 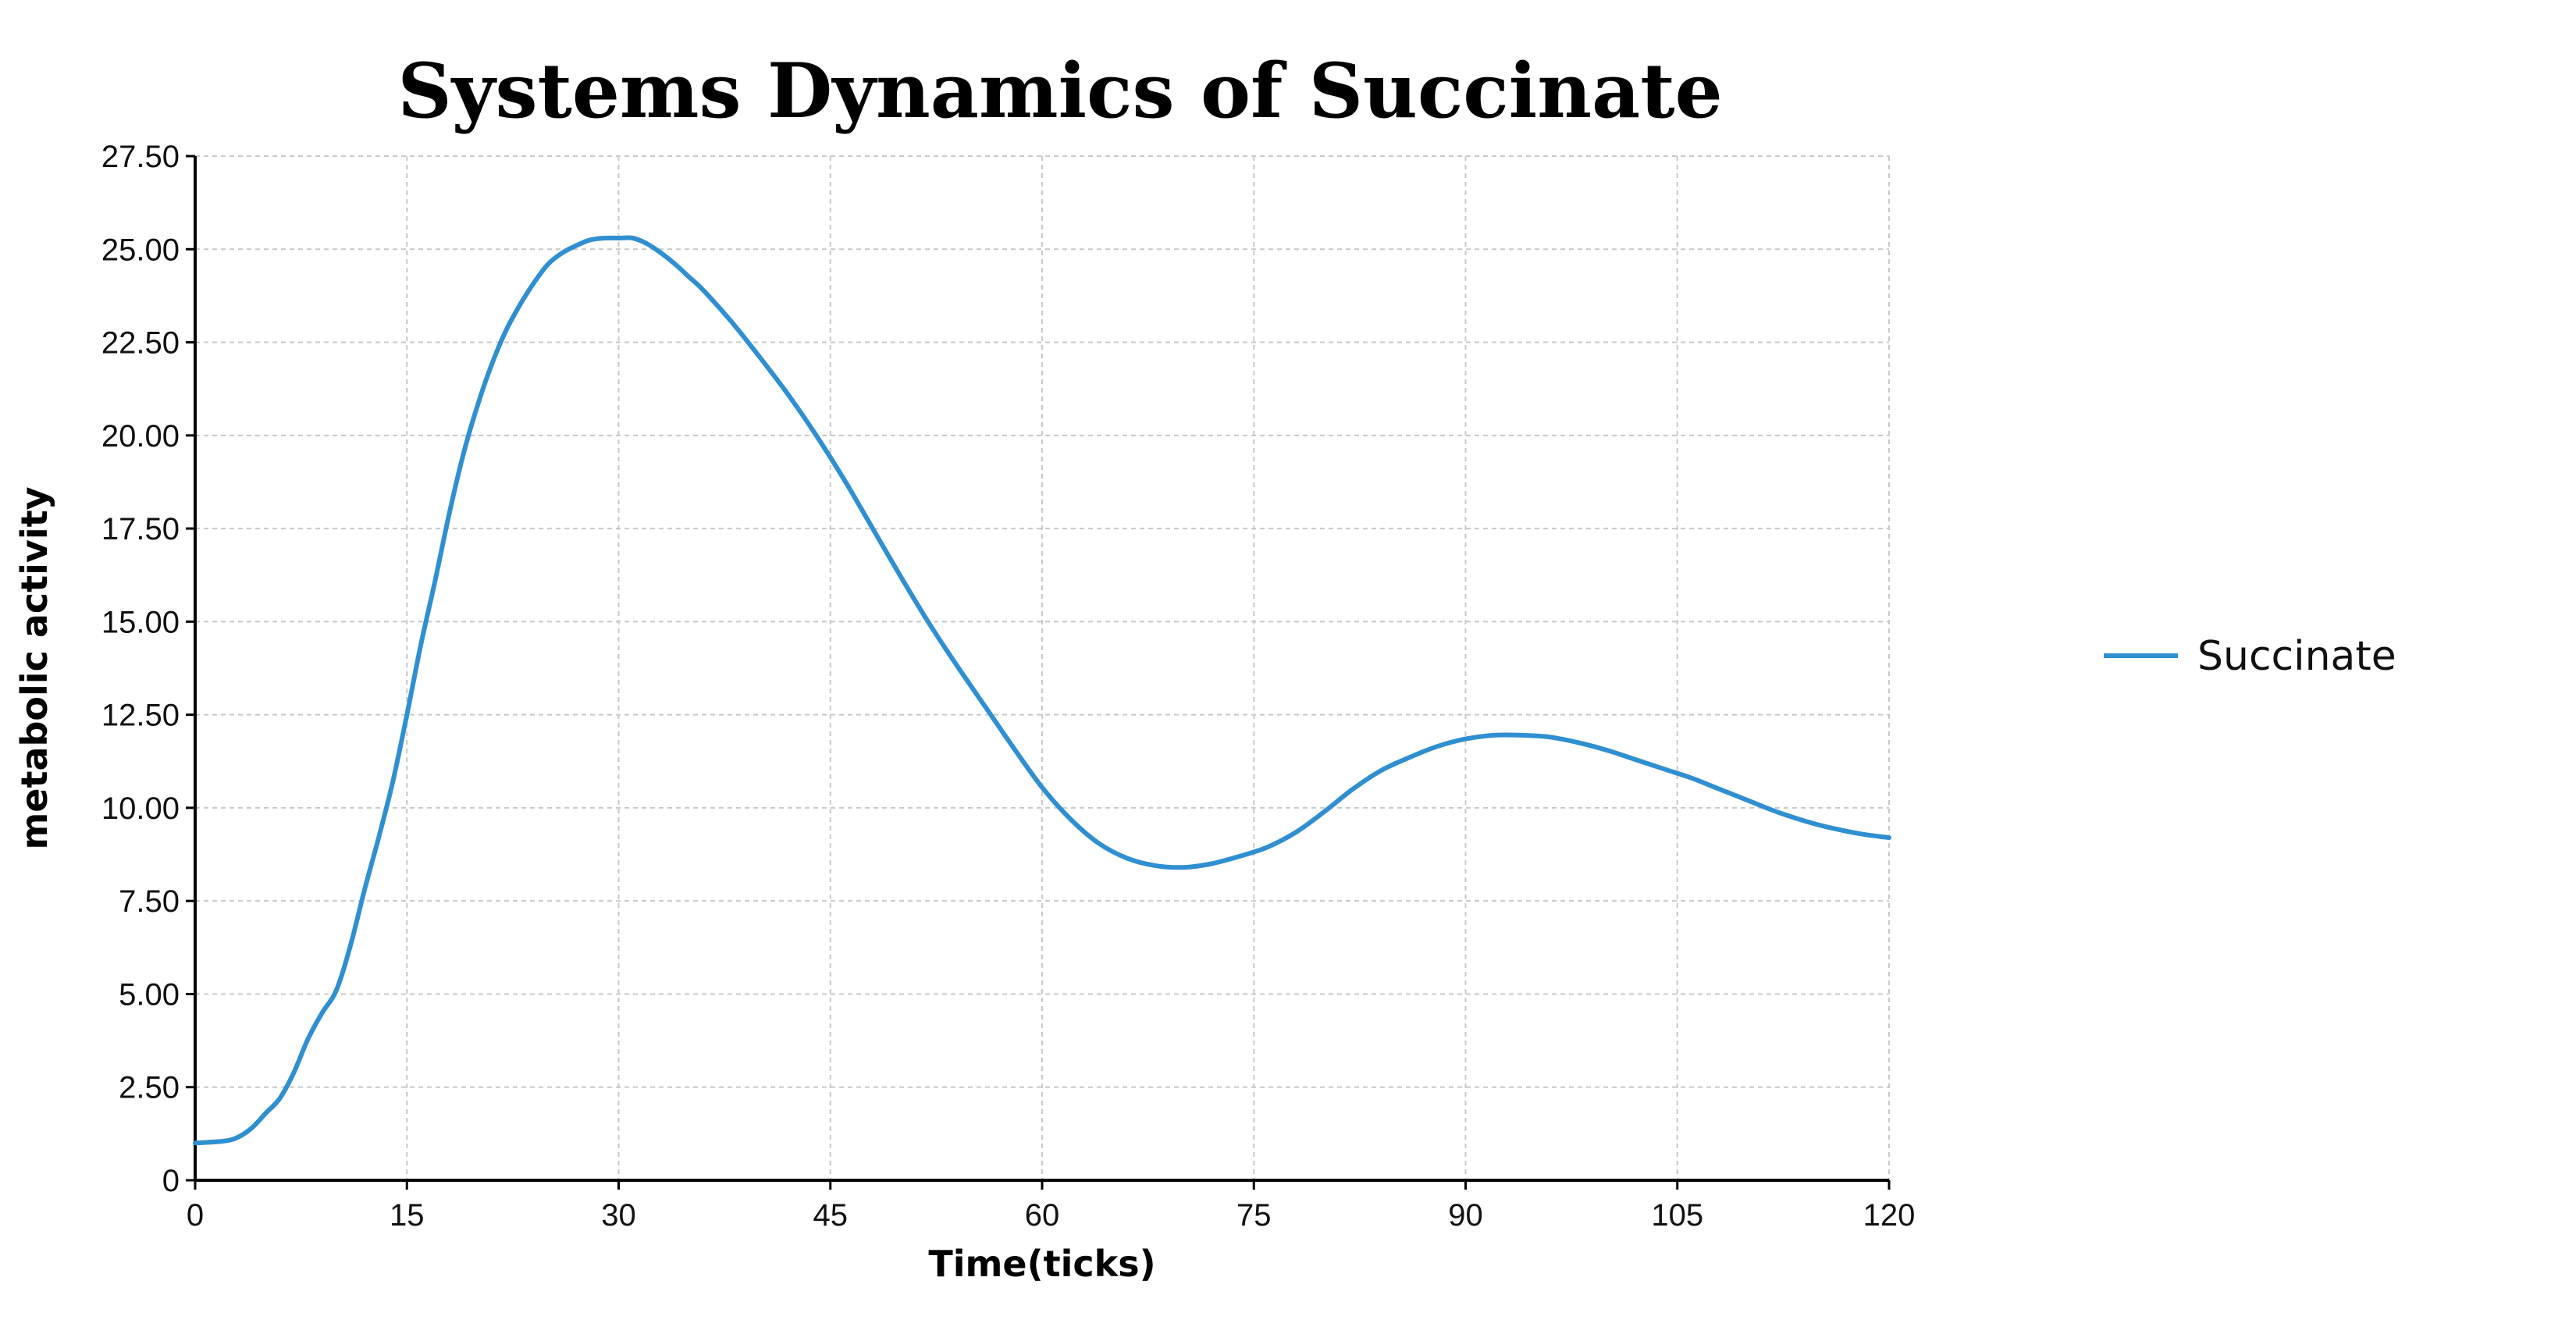 I want to click on x-tick-label: 75, so click(x=1254, y=1215).